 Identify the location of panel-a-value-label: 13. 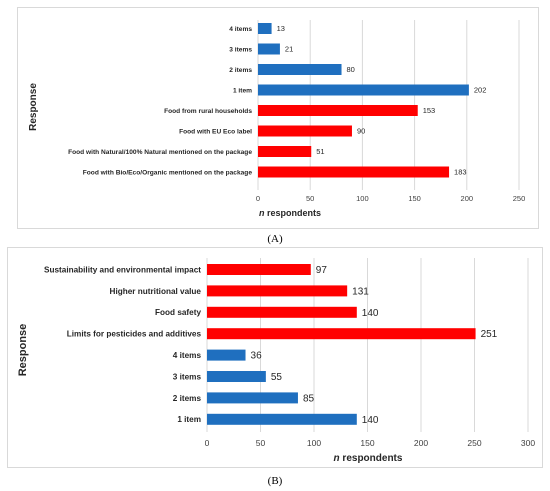
(281, 28).